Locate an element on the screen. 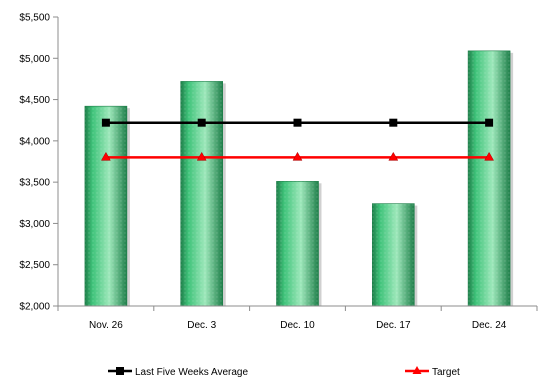 Image resolution: width=547 pixels, height=382 pixels. x-tick-label: Dec. 3 is located at coordinates (201, 325).